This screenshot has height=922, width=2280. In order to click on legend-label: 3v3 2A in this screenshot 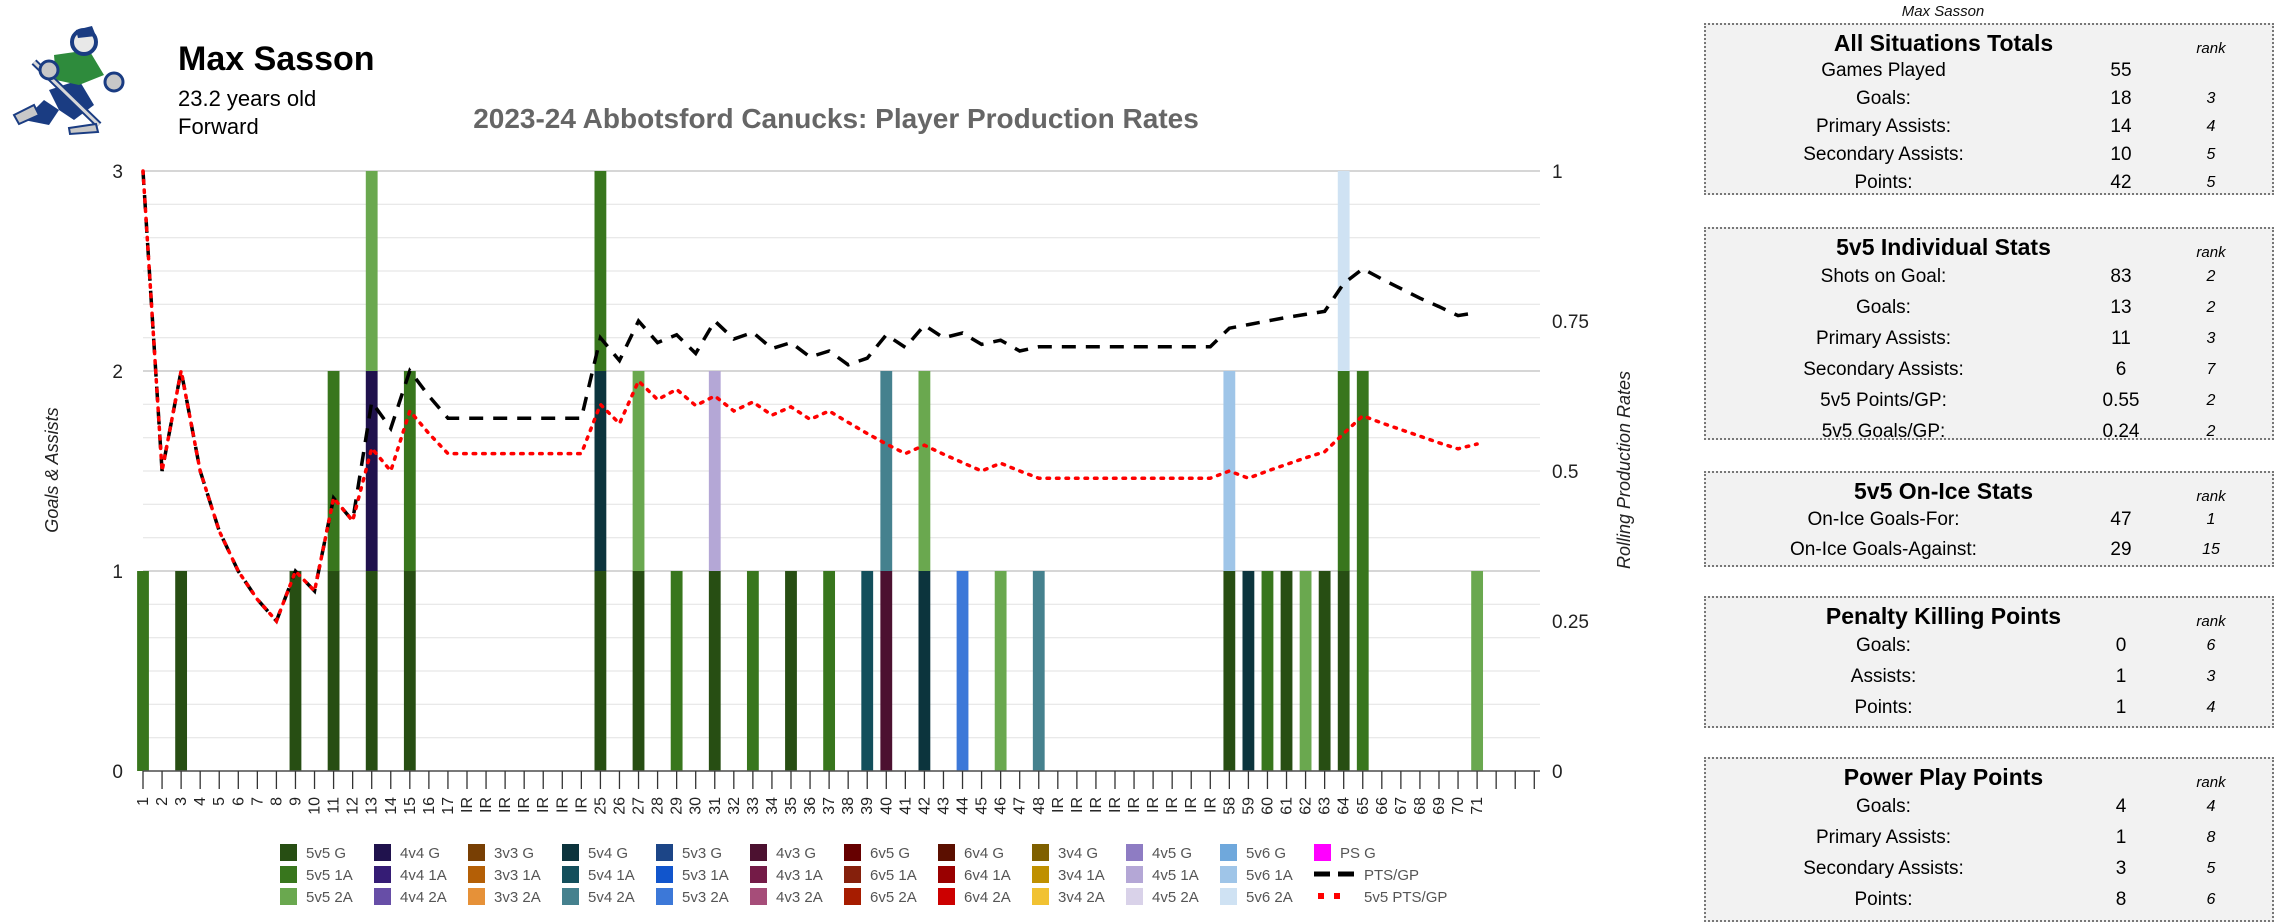, I will do `click(517, 897)`.